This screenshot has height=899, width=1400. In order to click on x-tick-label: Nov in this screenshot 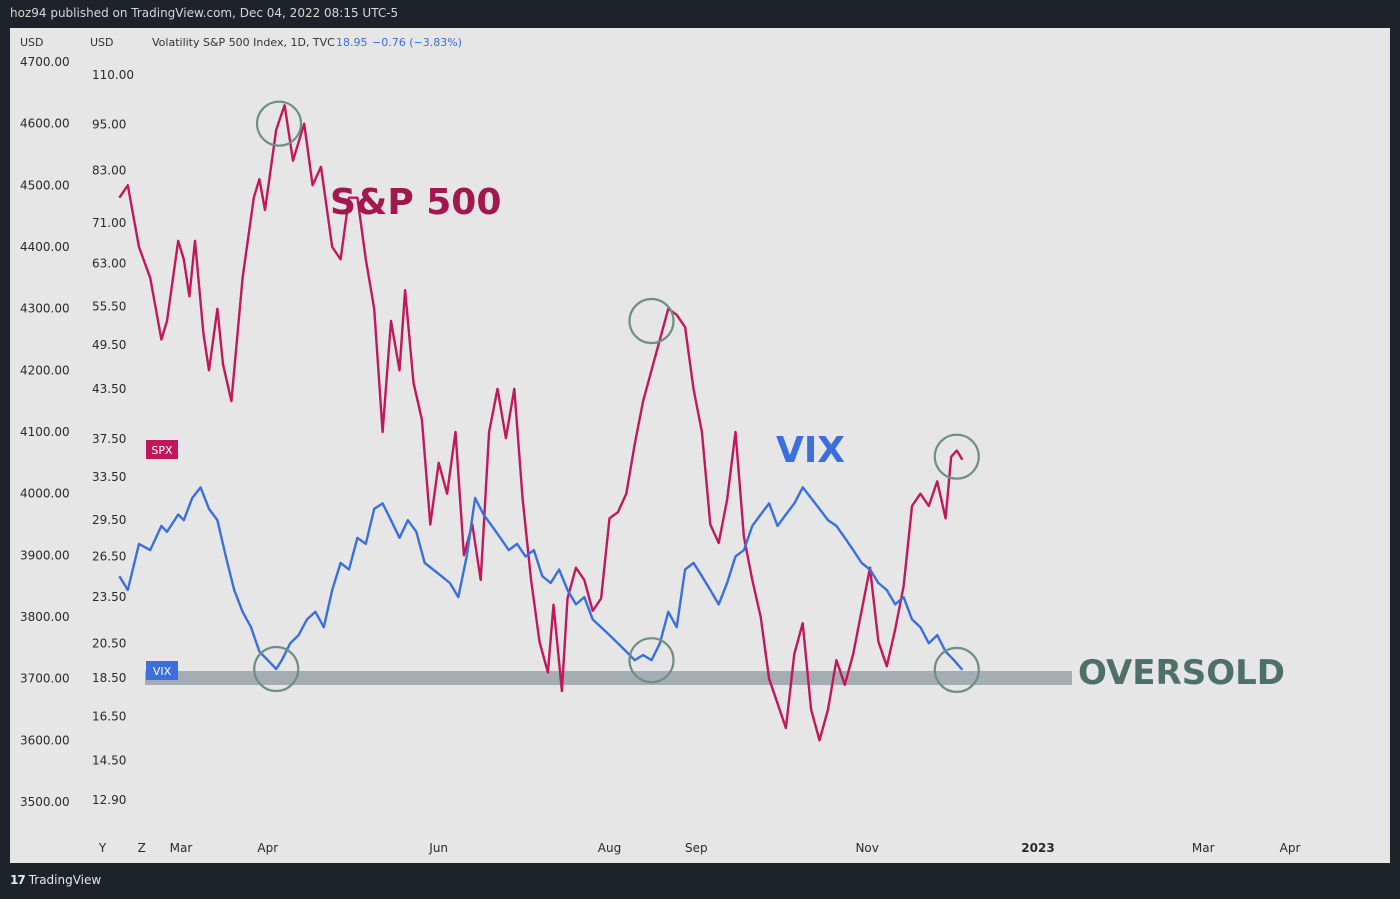, I will do `click(866, 848)`.